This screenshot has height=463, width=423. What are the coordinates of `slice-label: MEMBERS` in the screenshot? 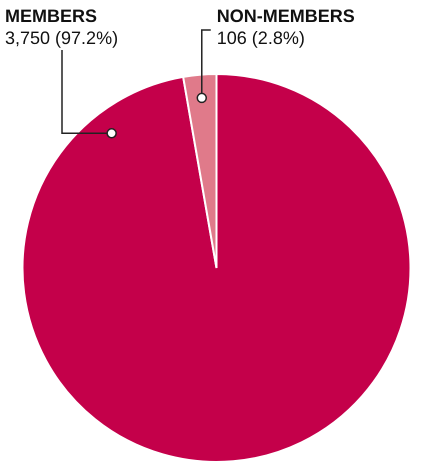 It's located at (51, 16).